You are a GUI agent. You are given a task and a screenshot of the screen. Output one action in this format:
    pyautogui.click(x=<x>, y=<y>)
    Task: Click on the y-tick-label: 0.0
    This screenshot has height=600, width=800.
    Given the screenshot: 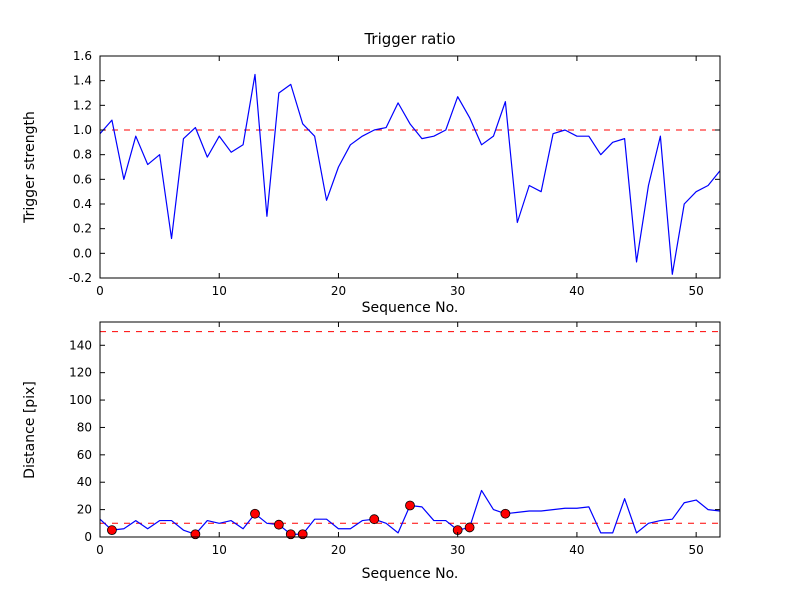 What is the action you would take?
    pyautogui.click(x=82, y=253)
    